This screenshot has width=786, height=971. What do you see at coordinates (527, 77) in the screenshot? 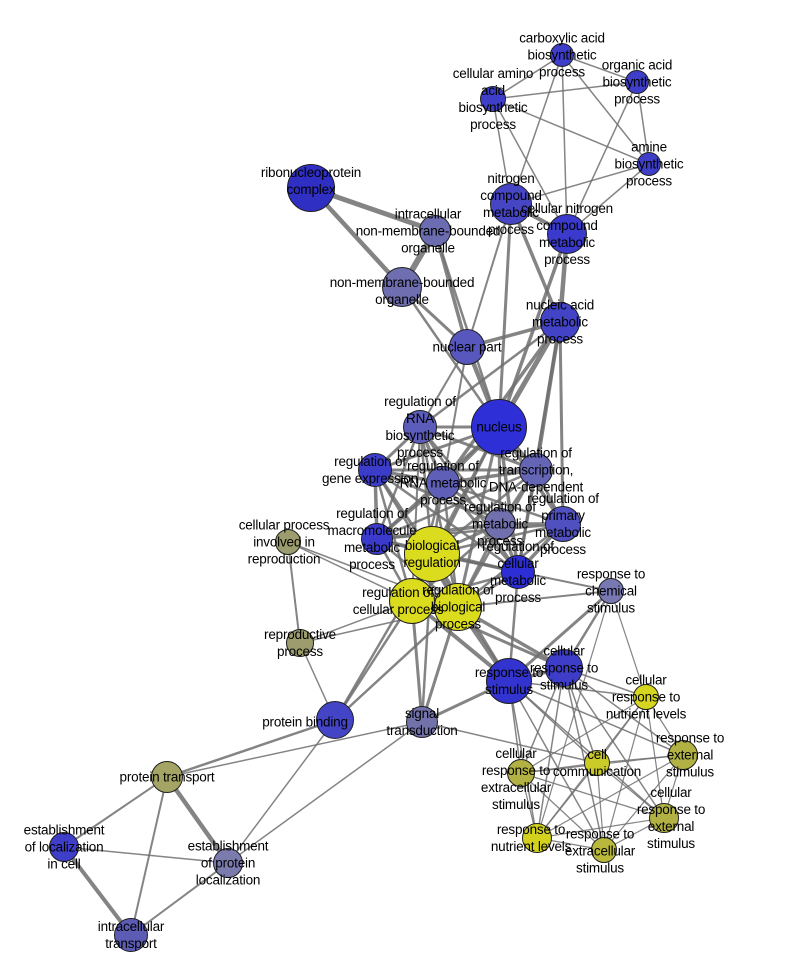
I see `edge-ca-caa` at bounding box center [527, 77].